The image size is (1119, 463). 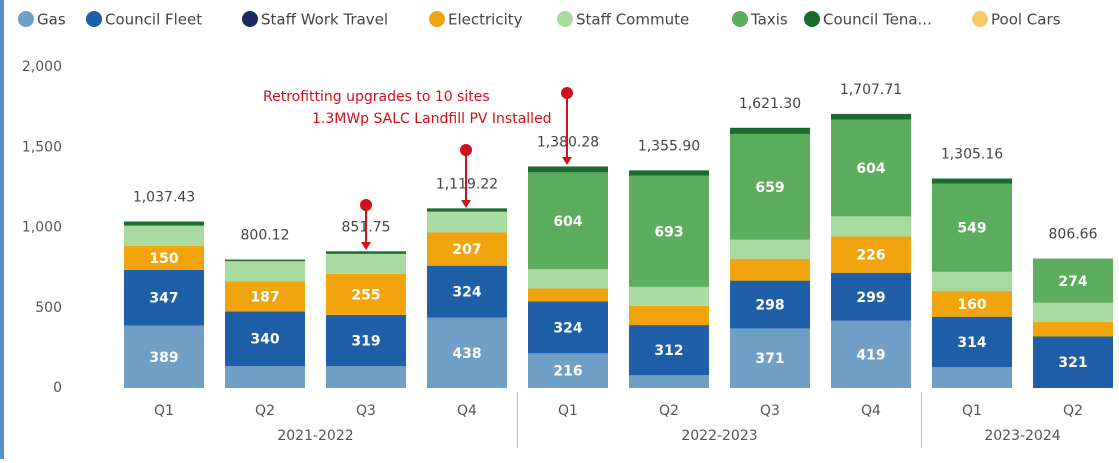 I want to click on data-label: 371, so click(x=769, y=359).